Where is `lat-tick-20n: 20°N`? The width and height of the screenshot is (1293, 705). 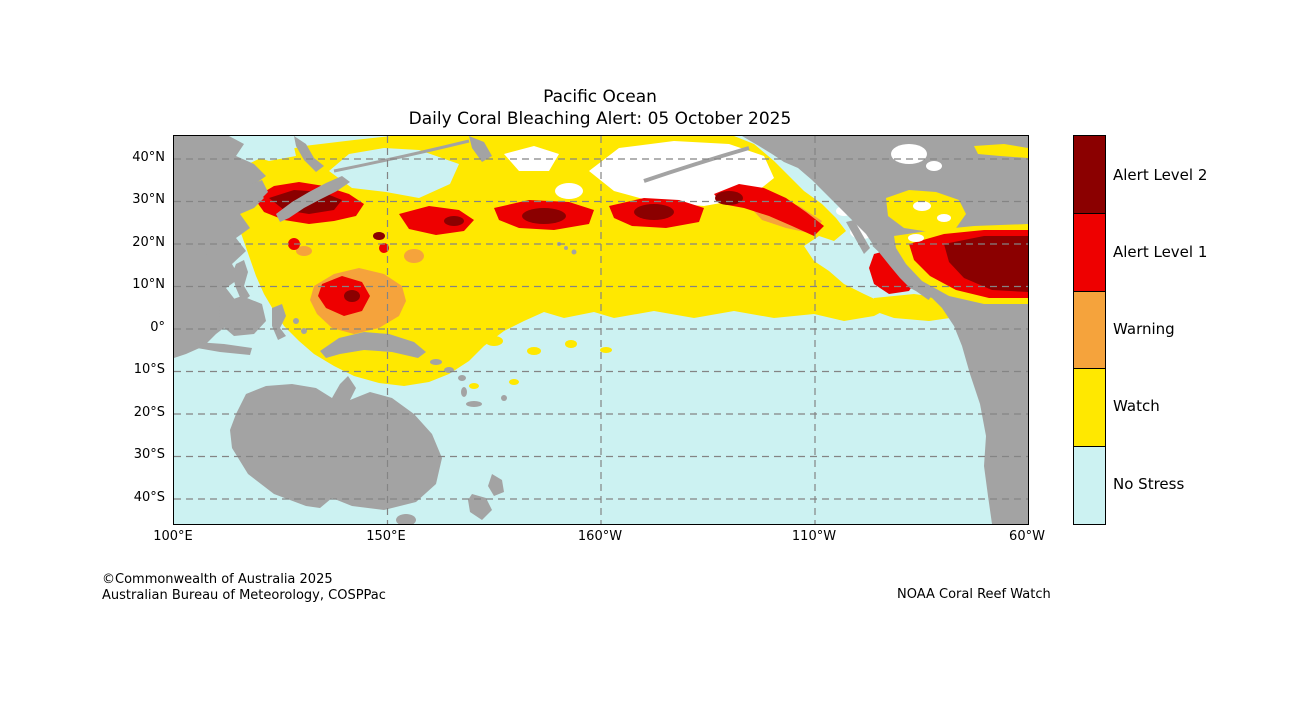
lat-tick-20n: 20°N is located at coordinates (148, 242).